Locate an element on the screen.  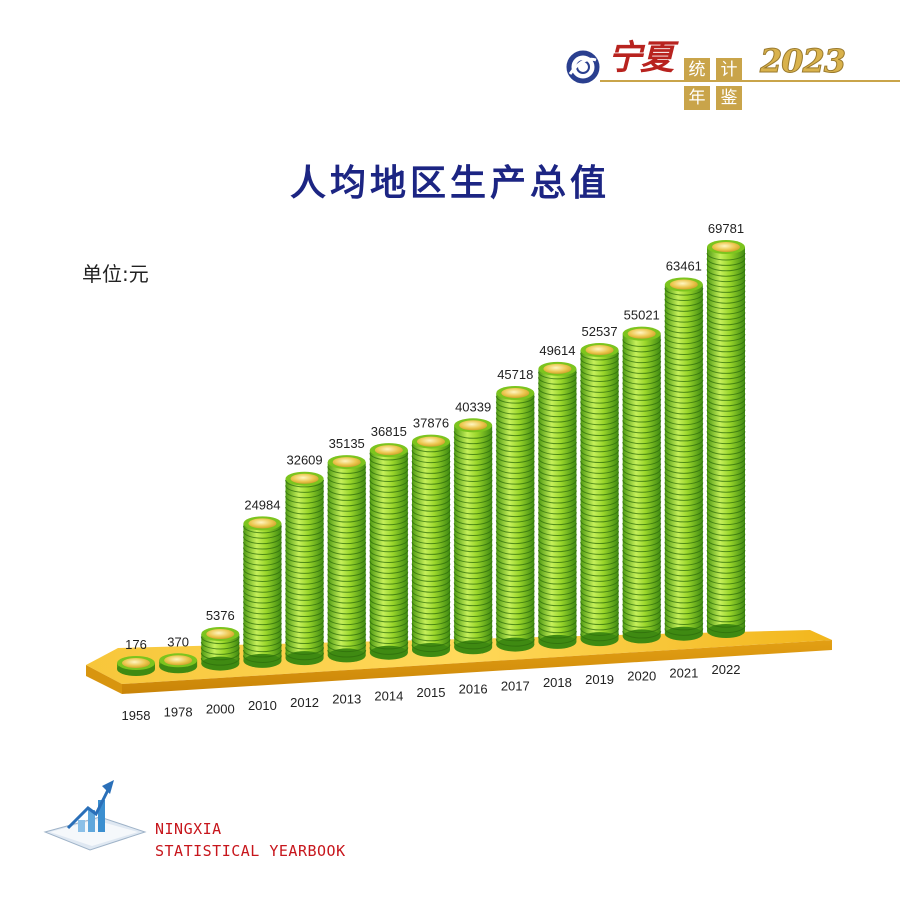
year-label: 2017 is located at coordinates (515, 685).